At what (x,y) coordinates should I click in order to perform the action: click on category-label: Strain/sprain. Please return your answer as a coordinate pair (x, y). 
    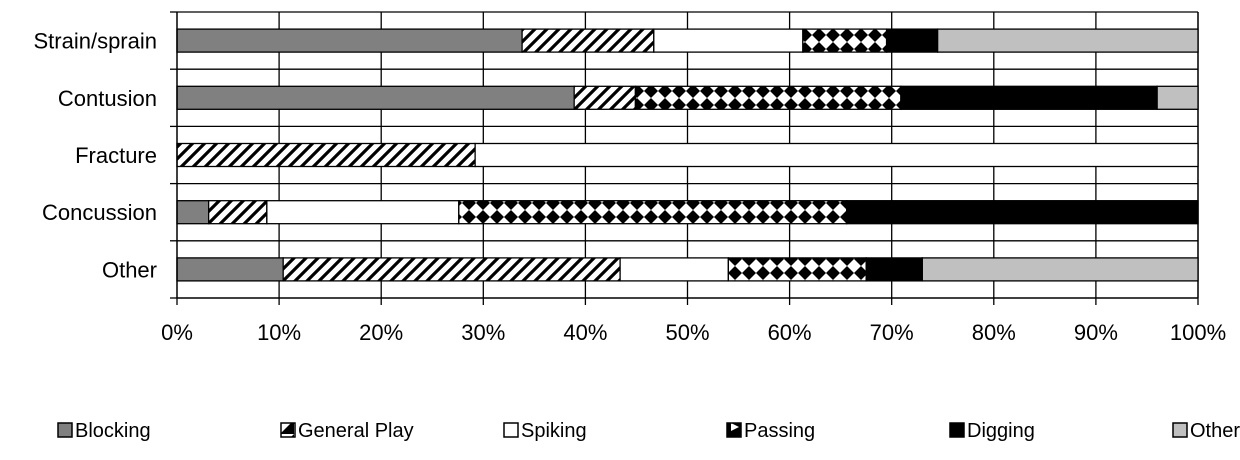
    Looking at the image, I should click on (95, 41).